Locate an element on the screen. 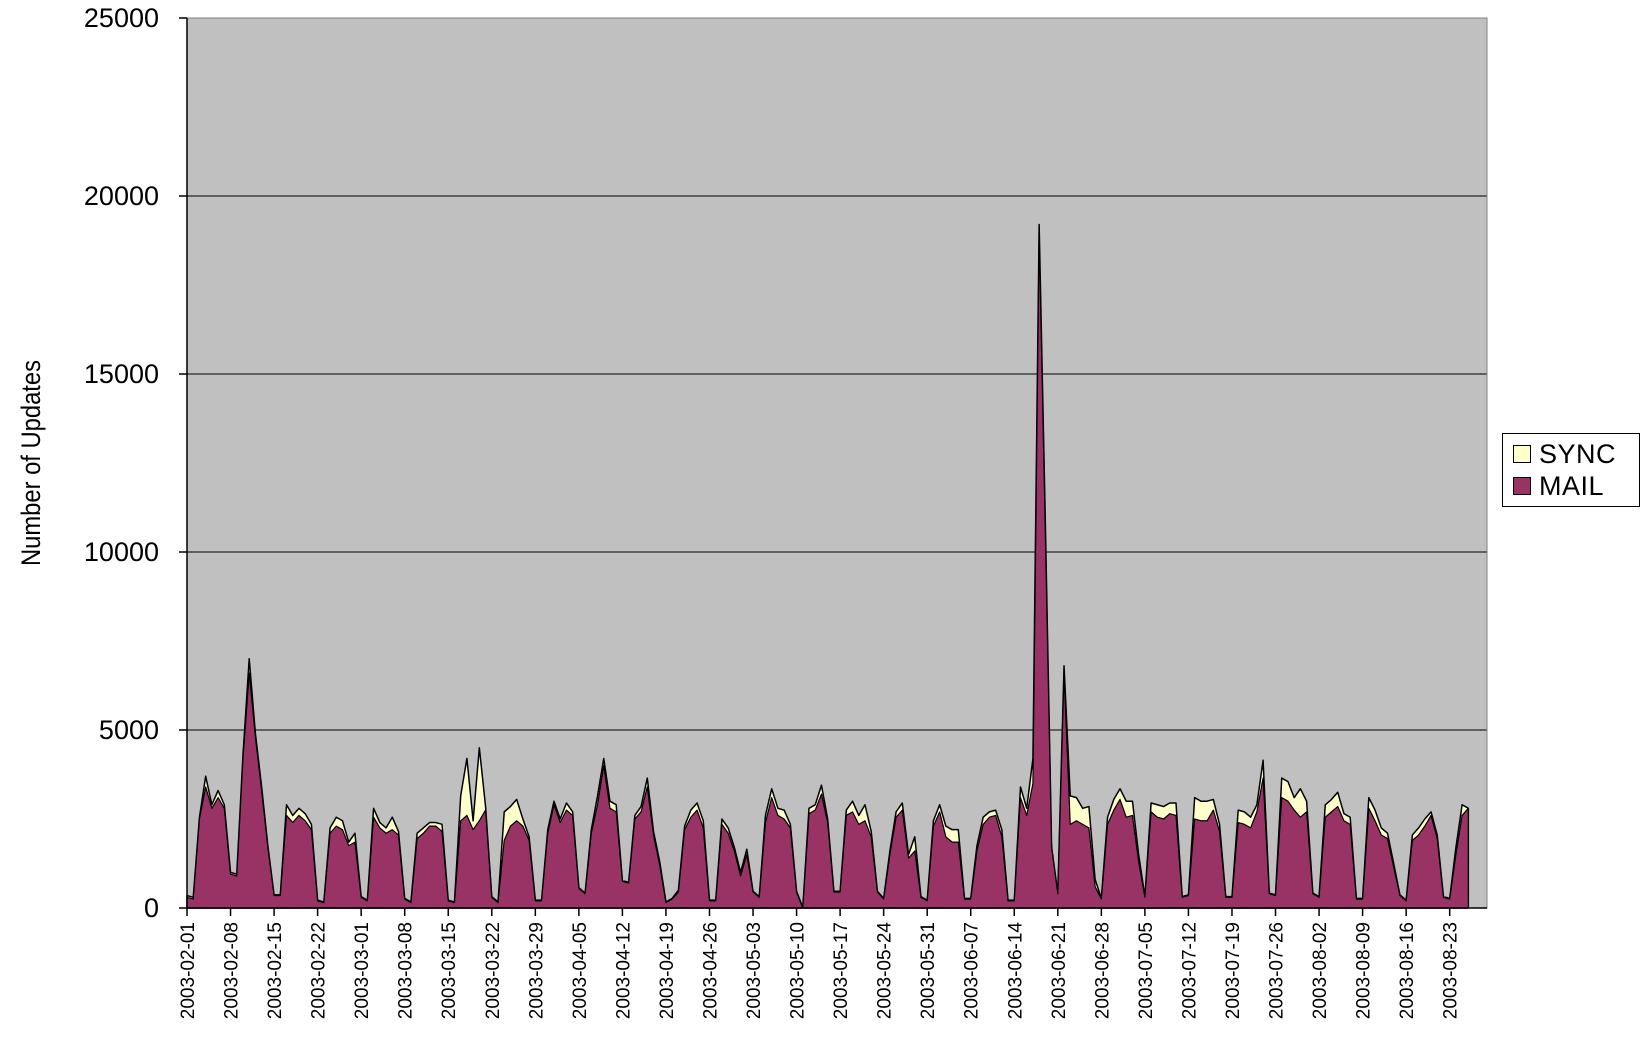  x-tick-label: 2003-02-15 is located at coordinates (275, 970).